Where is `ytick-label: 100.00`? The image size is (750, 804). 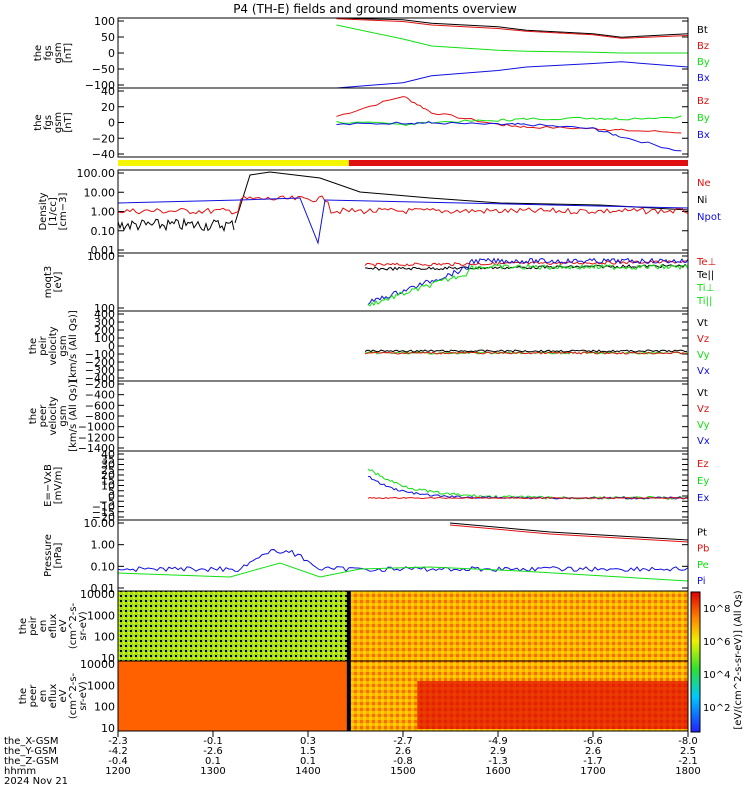
ytick-label: 100.00 is located at coordinates (96, 173).